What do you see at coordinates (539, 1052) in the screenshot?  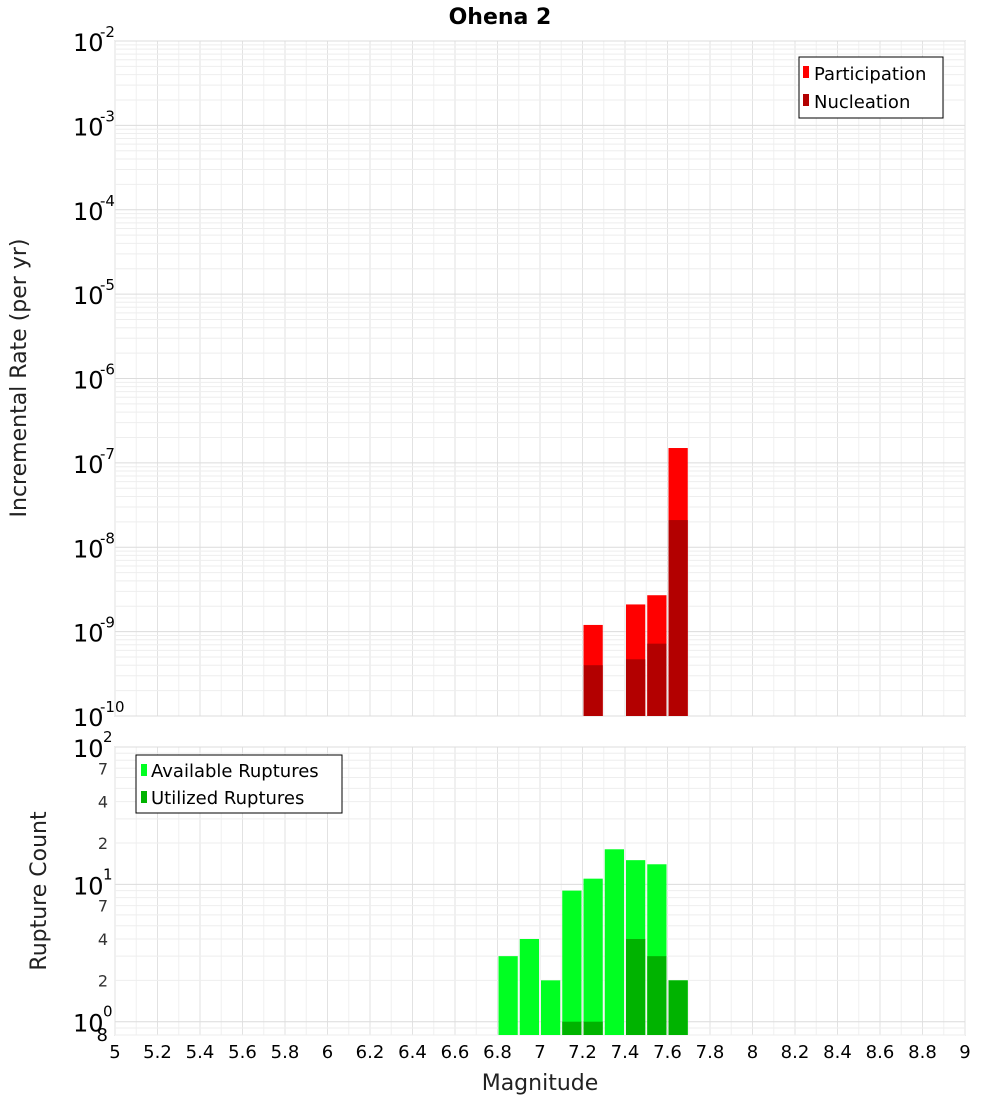 I see `x-tick-label: 7` at bounding box center [539, 1052].